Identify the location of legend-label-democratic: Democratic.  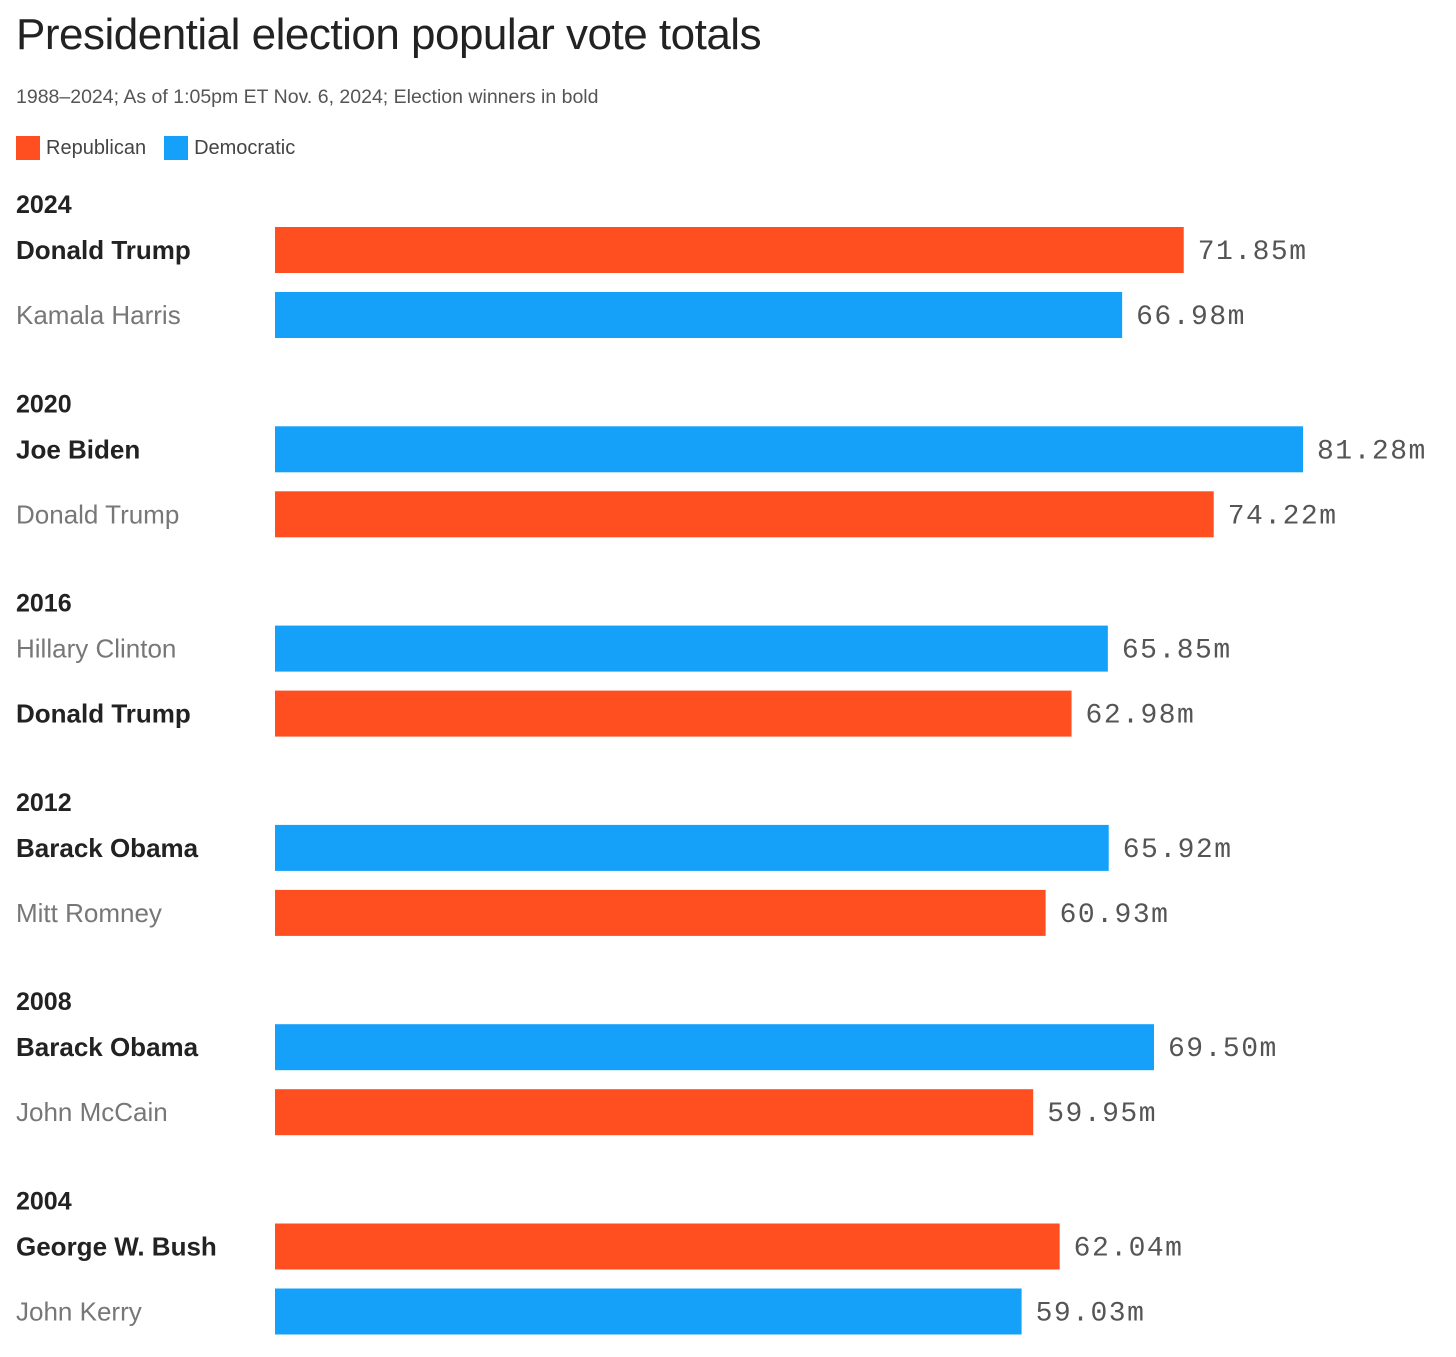
(245, 147).